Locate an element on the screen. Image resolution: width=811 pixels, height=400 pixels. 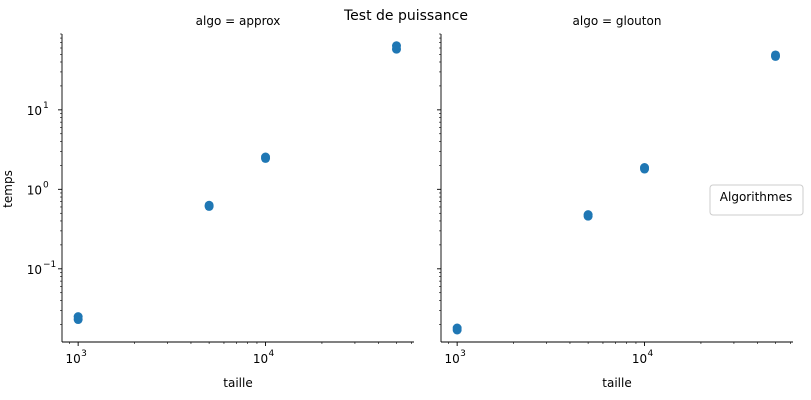
panel1-y-tick-exponent: 0 is located at coordinates (46, 185).